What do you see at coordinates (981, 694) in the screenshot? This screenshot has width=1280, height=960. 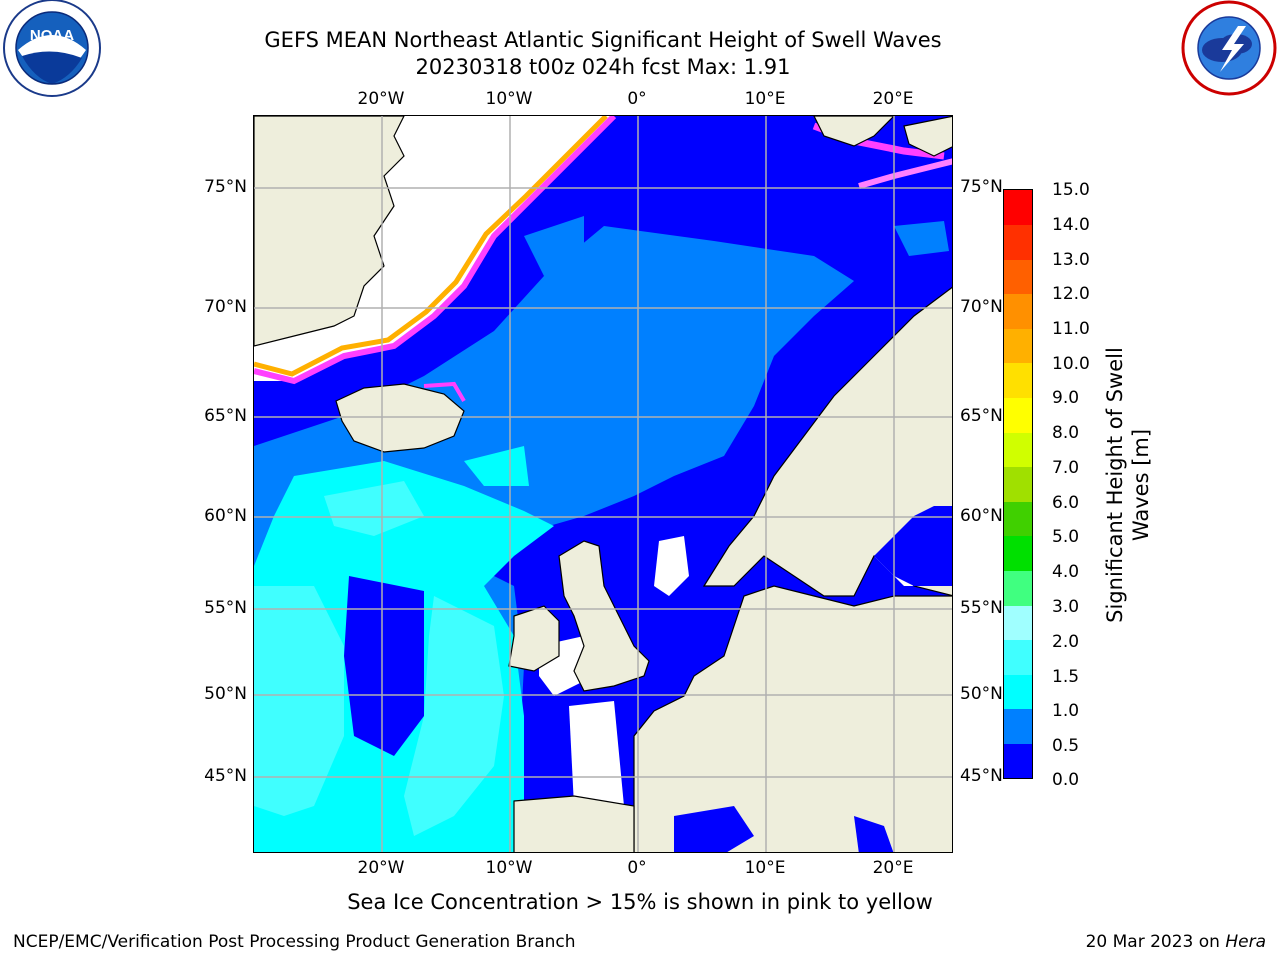 I see `lat-tick-right: 50°N` at bounding box center [981, 694].